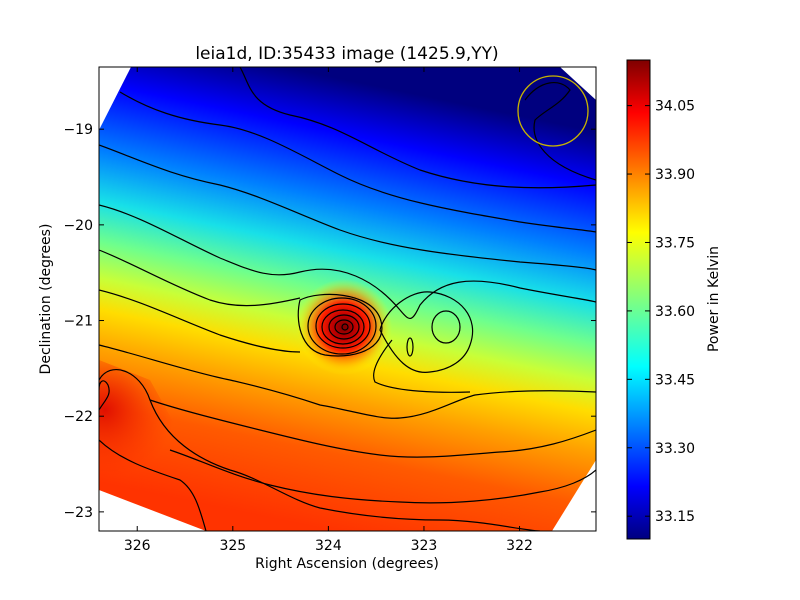 The height and width of the screenshot is (600, 800). Describe the element at coordinates (46, 299) in the screenshot. I see `y-axis-label: Declination (degrees)` at that location.